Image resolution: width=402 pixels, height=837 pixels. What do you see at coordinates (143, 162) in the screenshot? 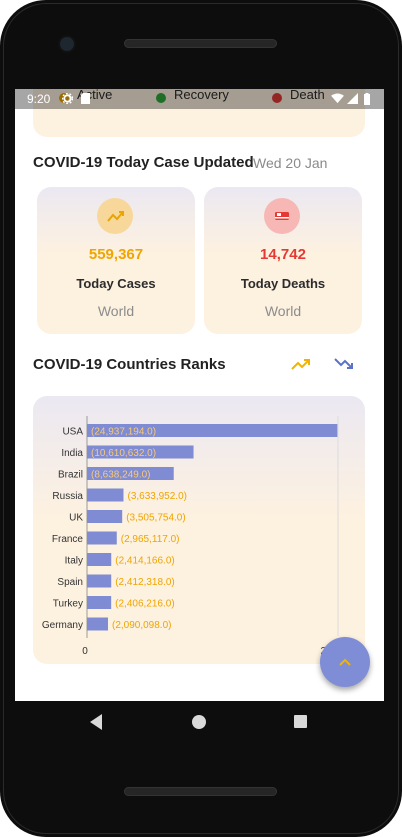
I see `today-title: COVID-19 Today Case Updated` at bounding box center [143, 162].